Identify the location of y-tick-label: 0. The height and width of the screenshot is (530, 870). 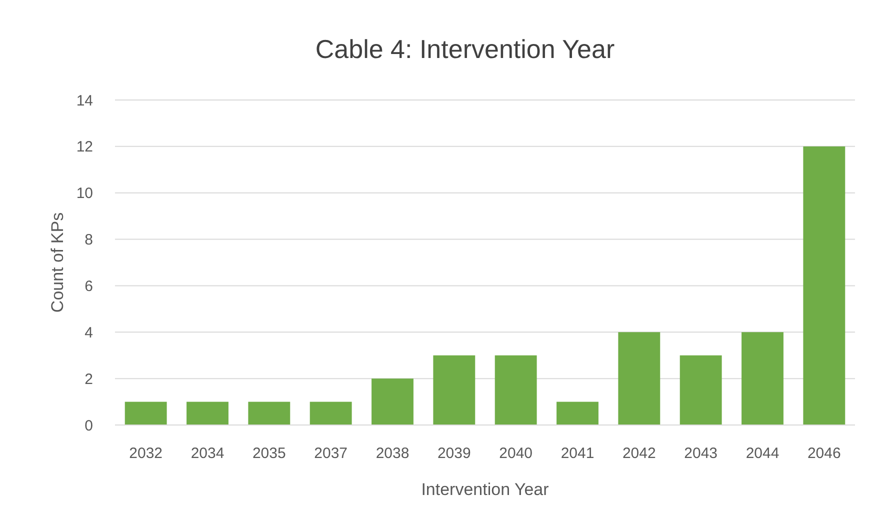
(88, 425).